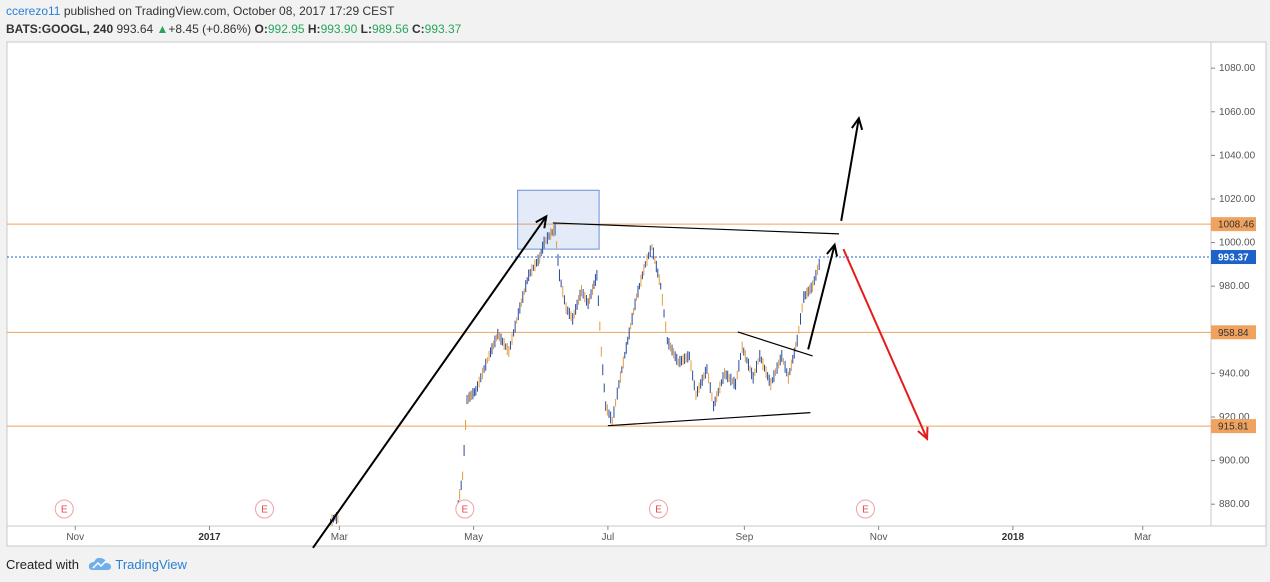 The height and width of the screenshot is (582, 1270). Describe the element at coordinates (286, 29) in the screenshot. I see `open-value: 992.95` at that location.